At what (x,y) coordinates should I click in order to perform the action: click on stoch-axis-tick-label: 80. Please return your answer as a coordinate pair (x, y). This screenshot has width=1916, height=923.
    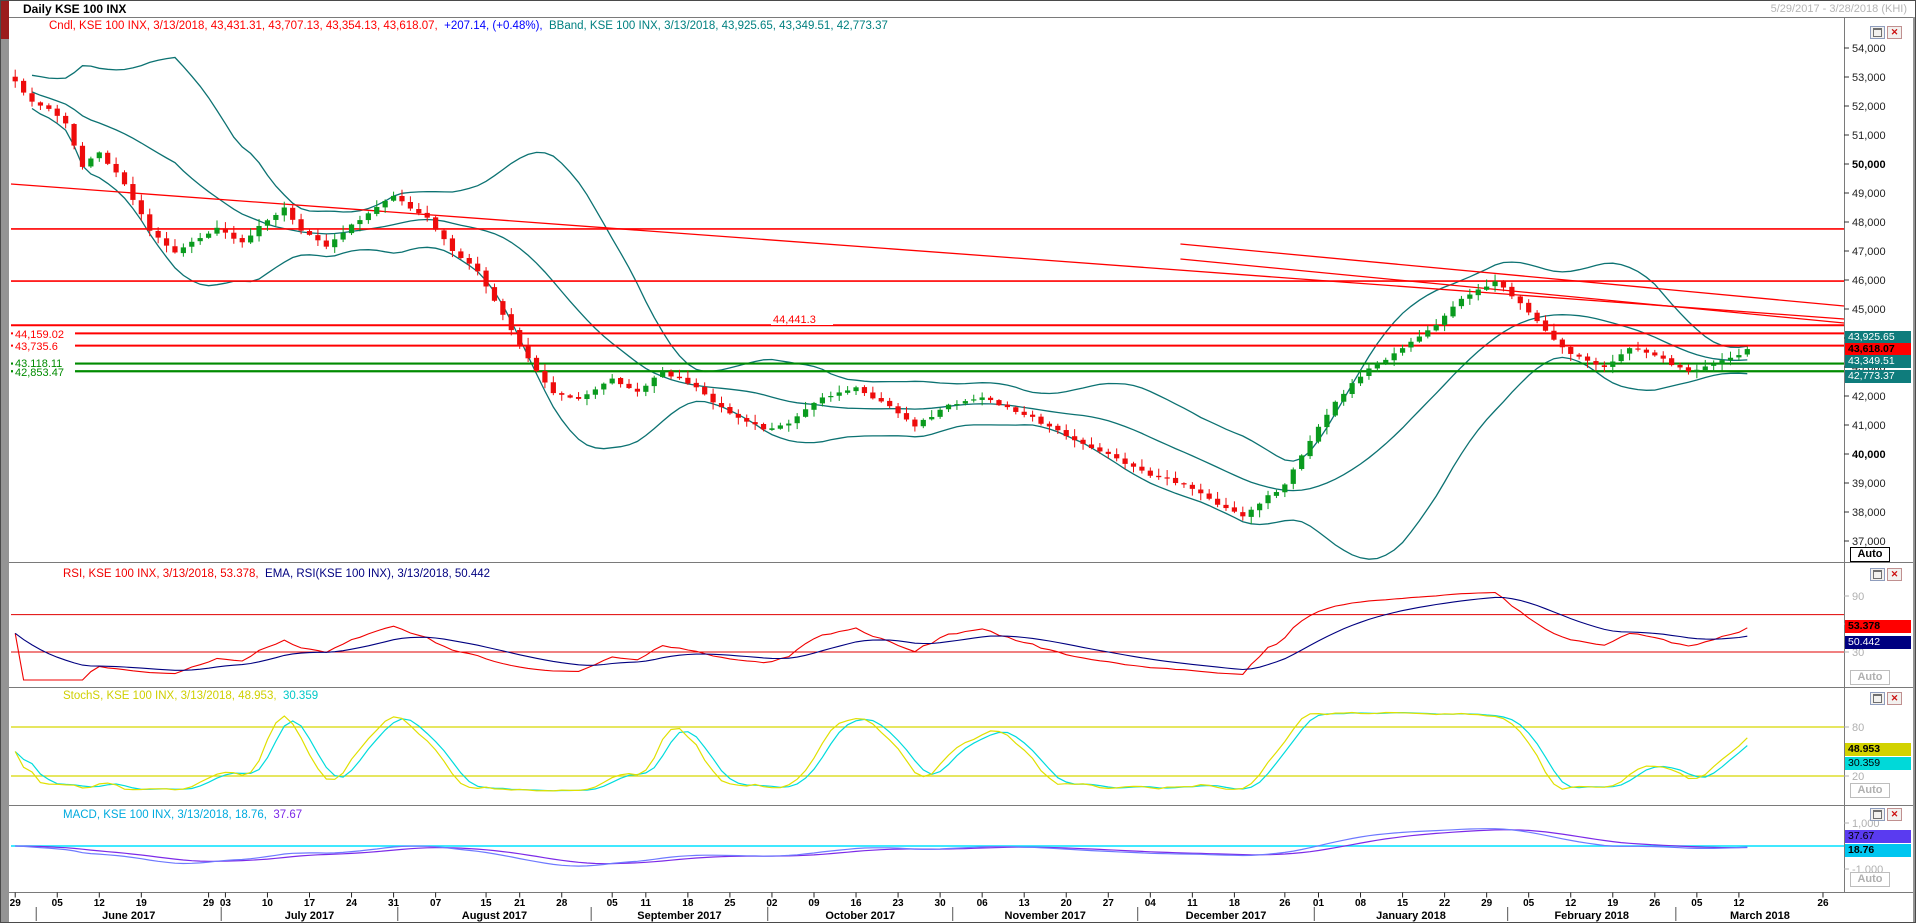
    Looking at the image, I should click on (1858, 728).